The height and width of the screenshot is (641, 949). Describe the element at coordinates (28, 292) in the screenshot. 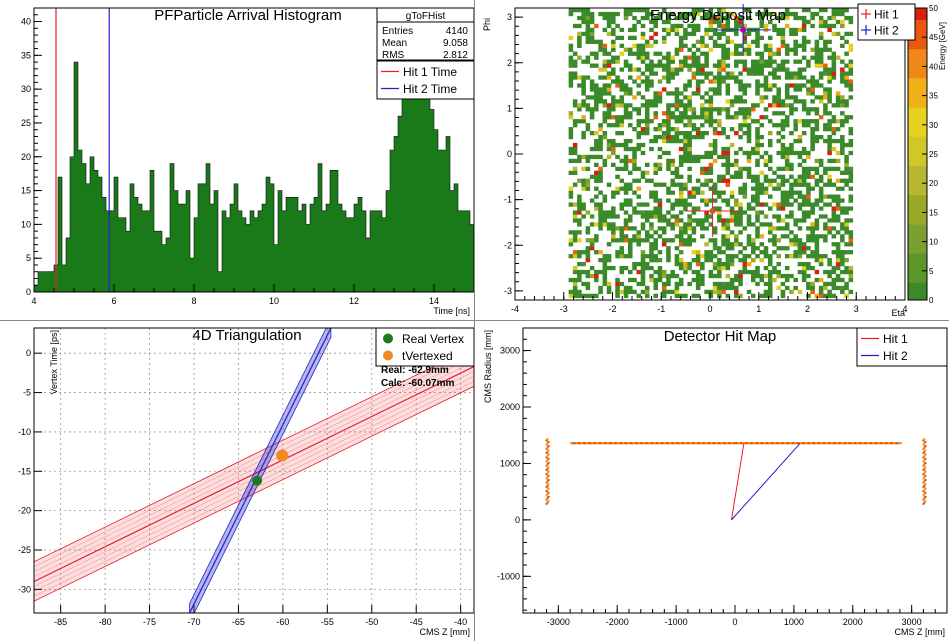

I see `y-tick-label: 0` at that location.